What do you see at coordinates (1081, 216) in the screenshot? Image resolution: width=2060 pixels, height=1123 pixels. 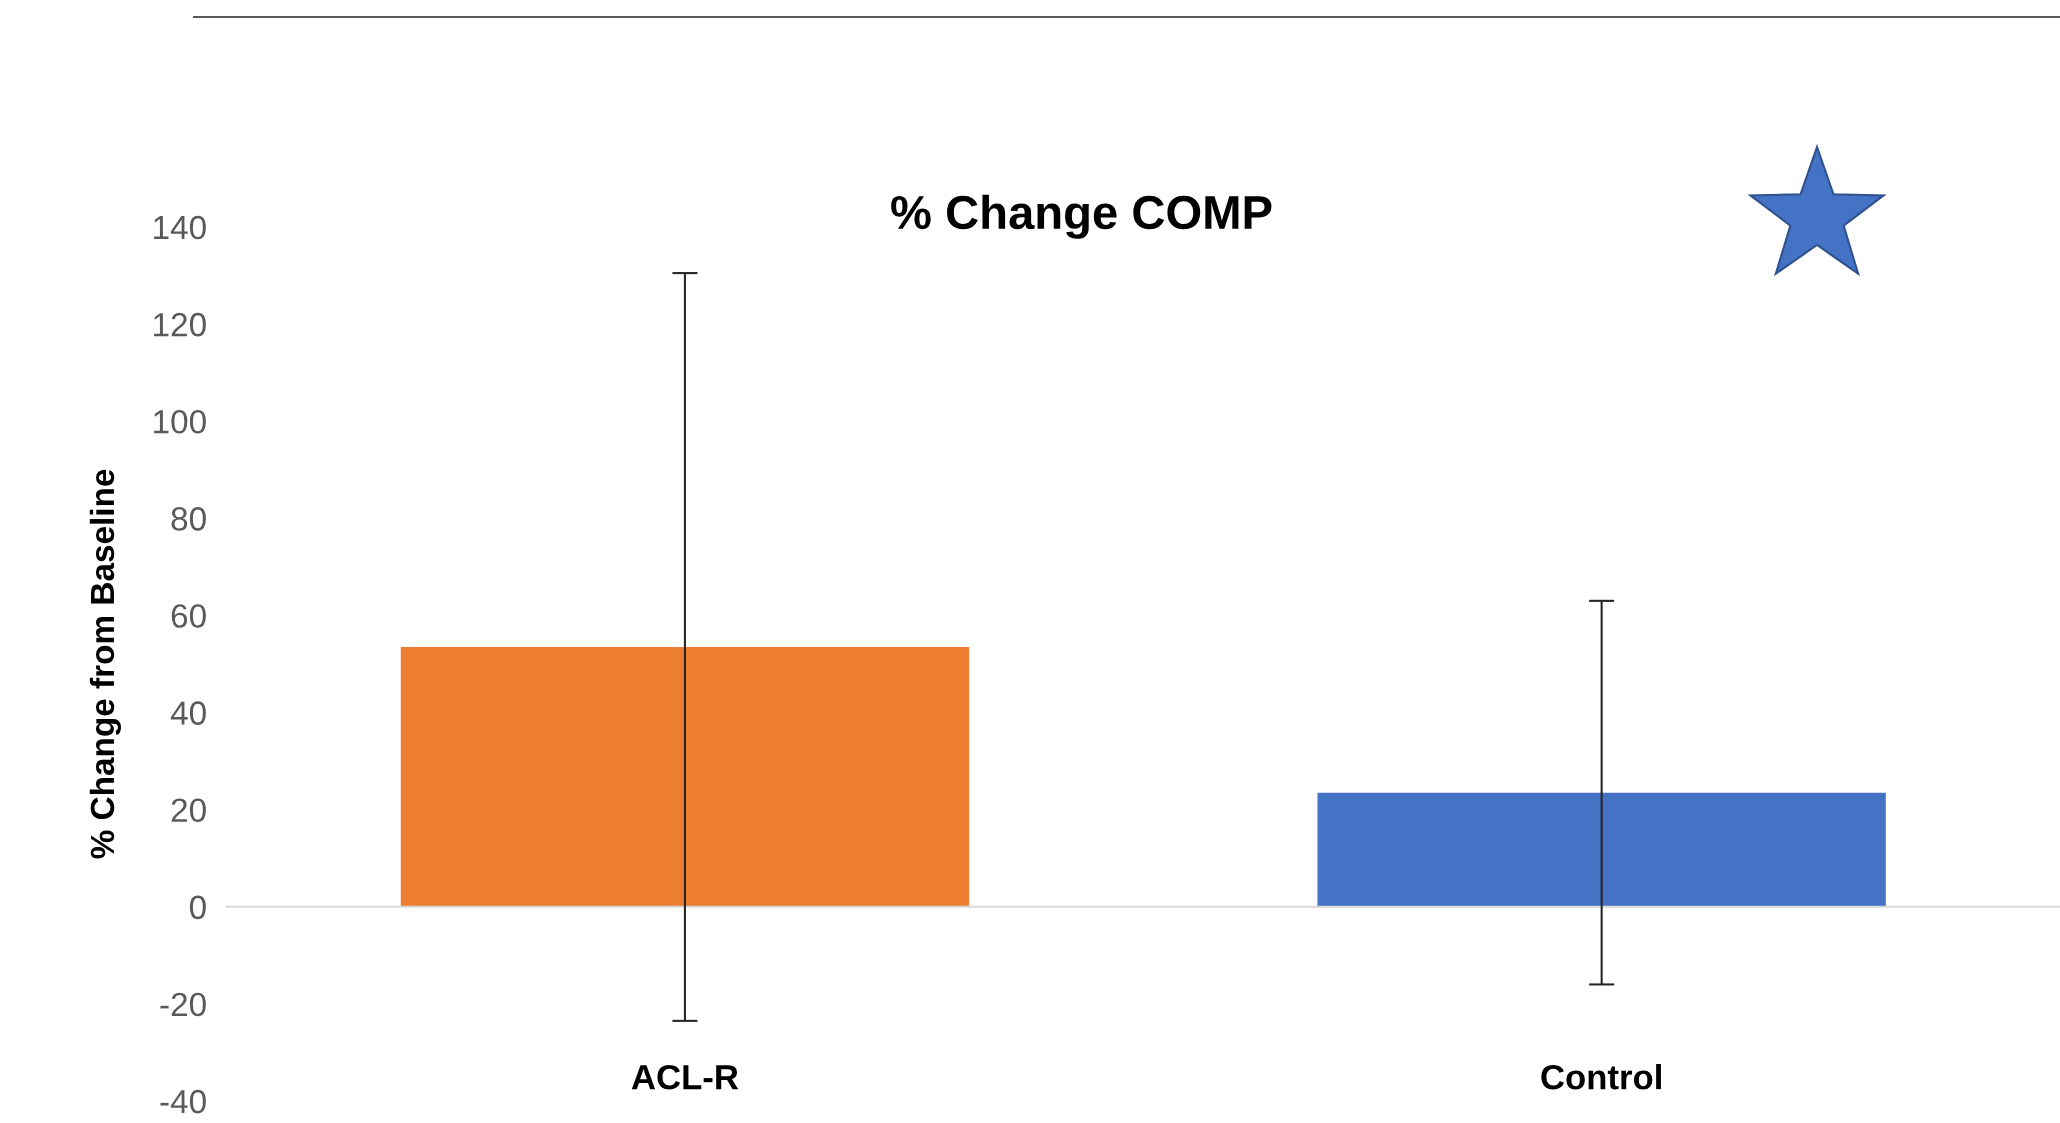 I see `chart-title: % Change COMP` at bounding box center [1081, 216].